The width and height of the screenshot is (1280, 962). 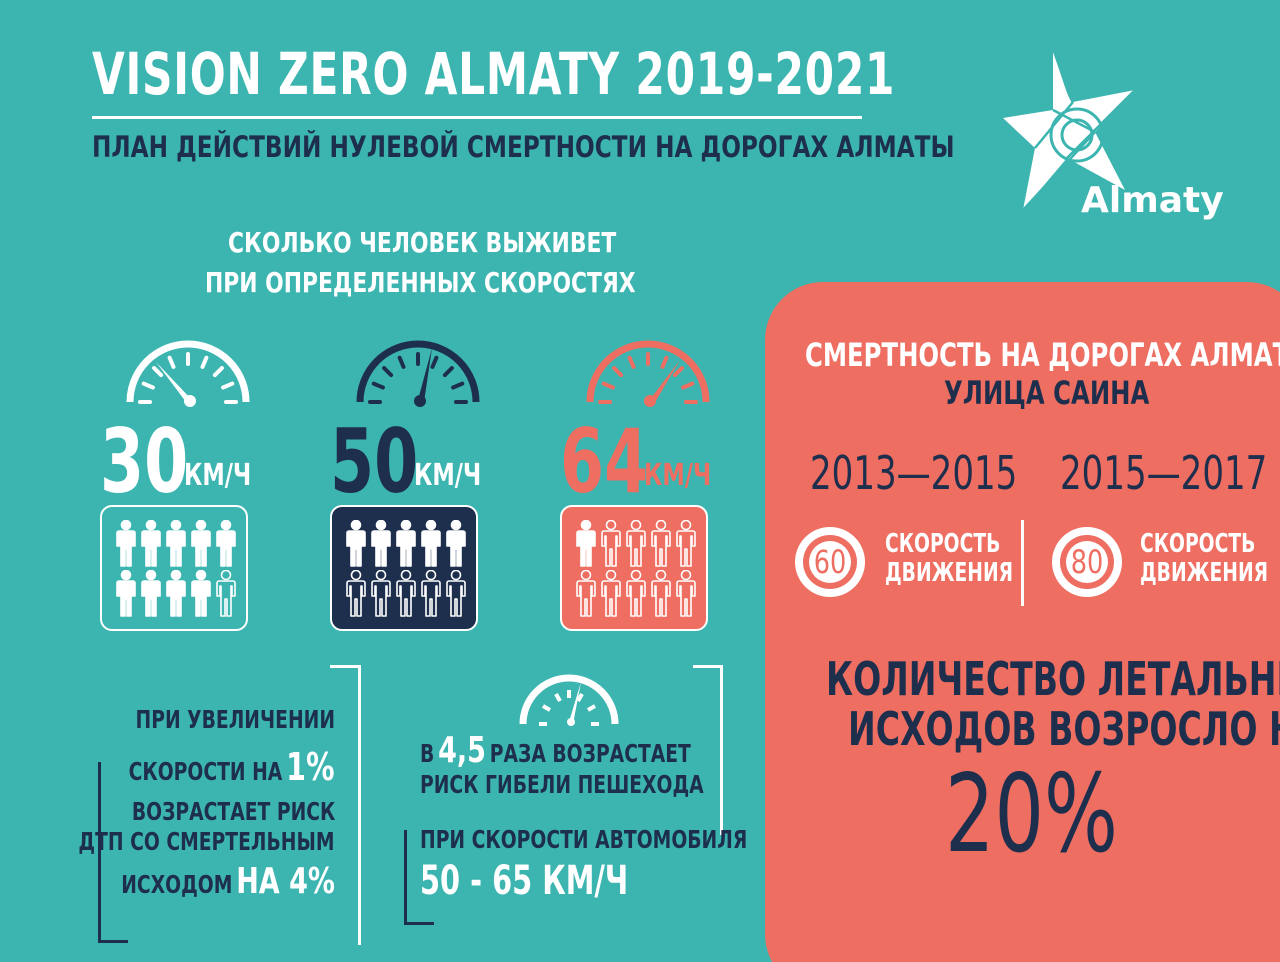 I want to click on stat-mid-line2: РИСК ГИБЕЛИ ПЕШЕХОДА, so click(x=562, y=784).